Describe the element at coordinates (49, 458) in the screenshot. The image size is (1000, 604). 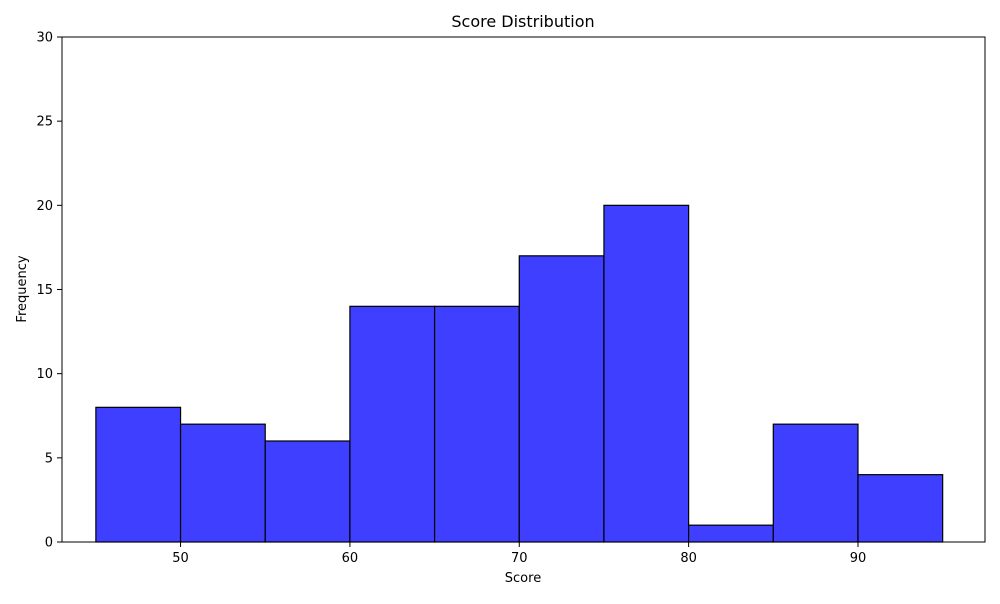
I see `y-tick-label: 5` at that location.